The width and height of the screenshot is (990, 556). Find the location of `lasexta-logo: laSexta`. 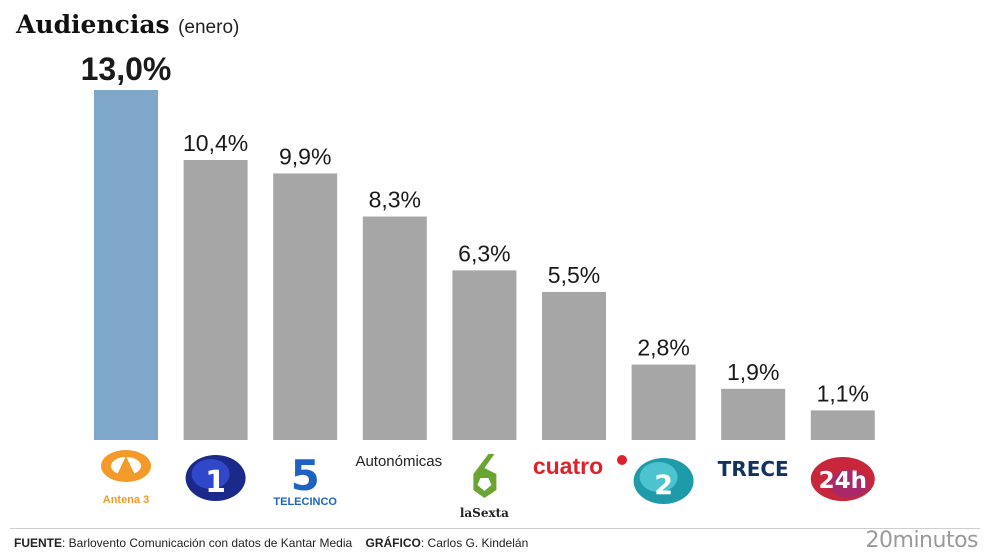

lasexta-logo: laSexta is located at coordinates (484, 487).